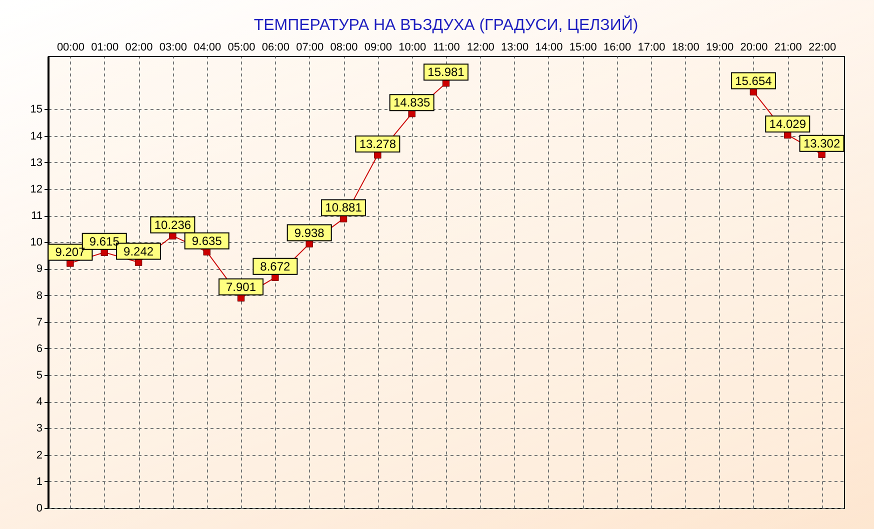  I want to click on data-label: 9.635, so click(207, 241).